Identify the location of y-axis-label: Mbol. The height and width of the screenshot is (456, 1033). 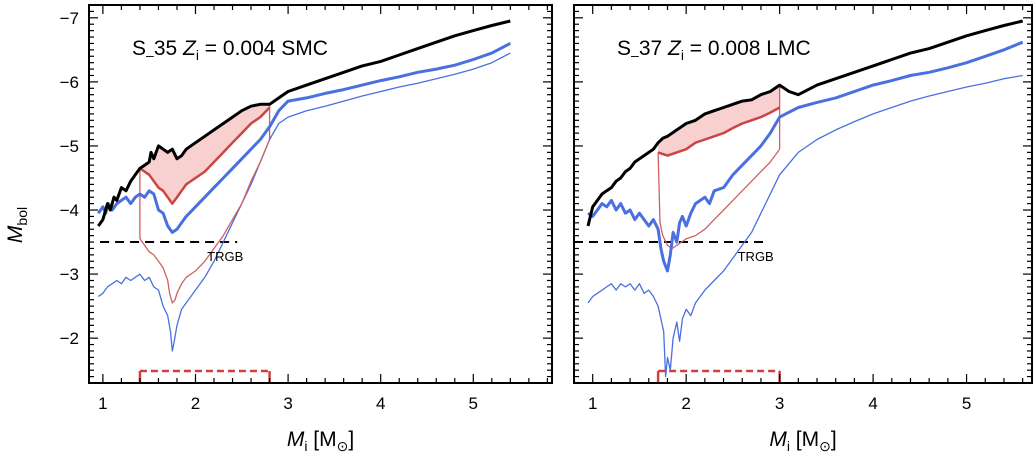
(17, 225).